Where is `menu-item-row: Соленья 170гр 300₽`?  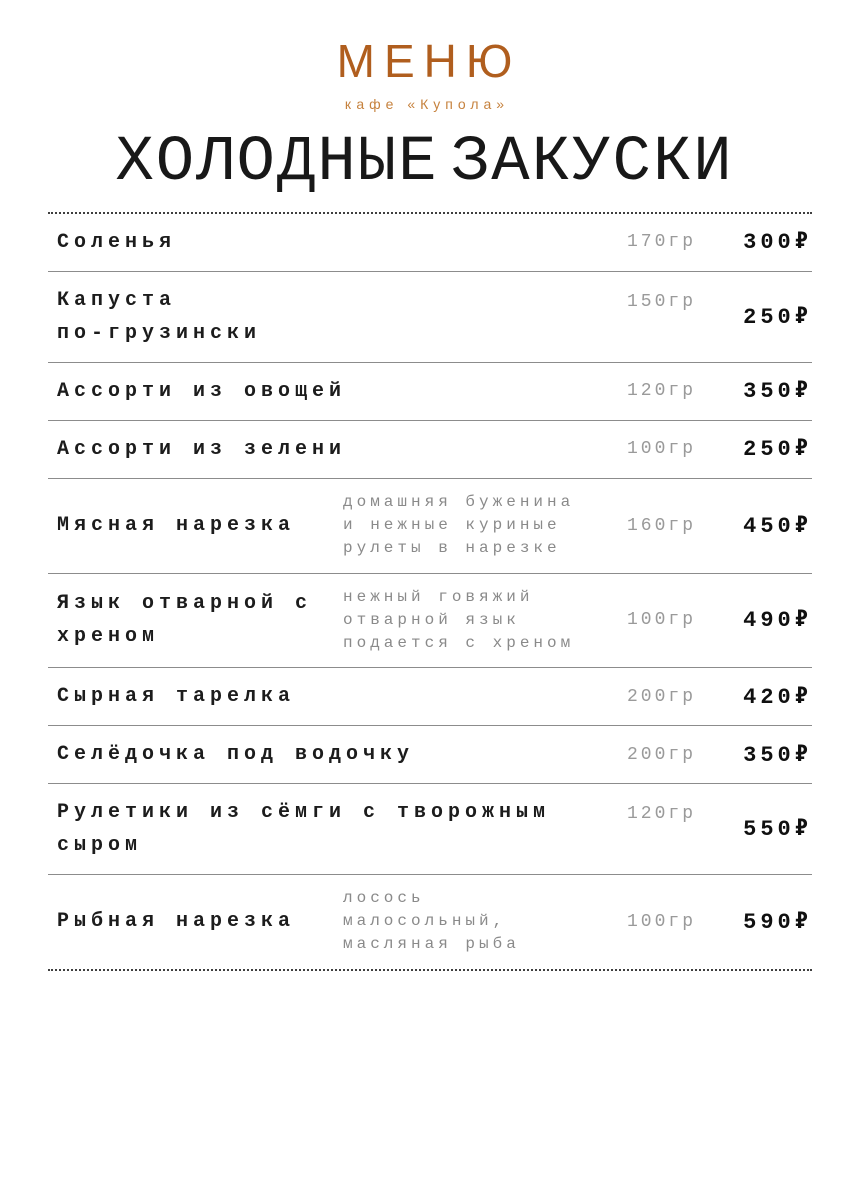 menu-item-row: Соленья 170гр 300₽ is located at coordinates (430, 243).